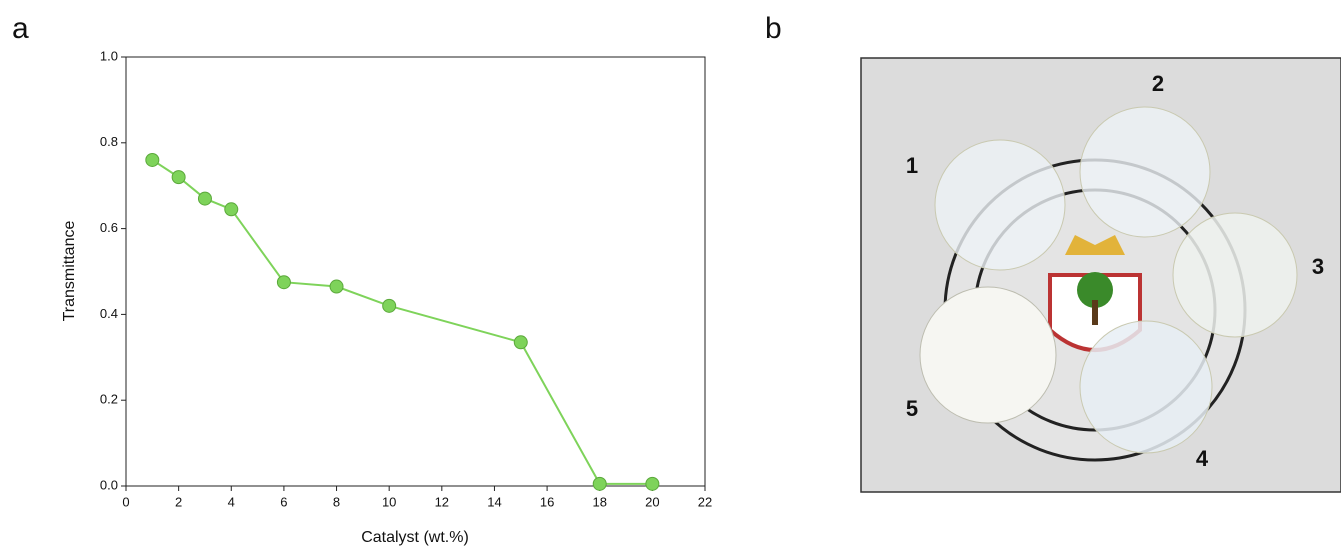 This screenshot has height=549, width=1341. I want to click on sample-label: 1, so click(912, 165).